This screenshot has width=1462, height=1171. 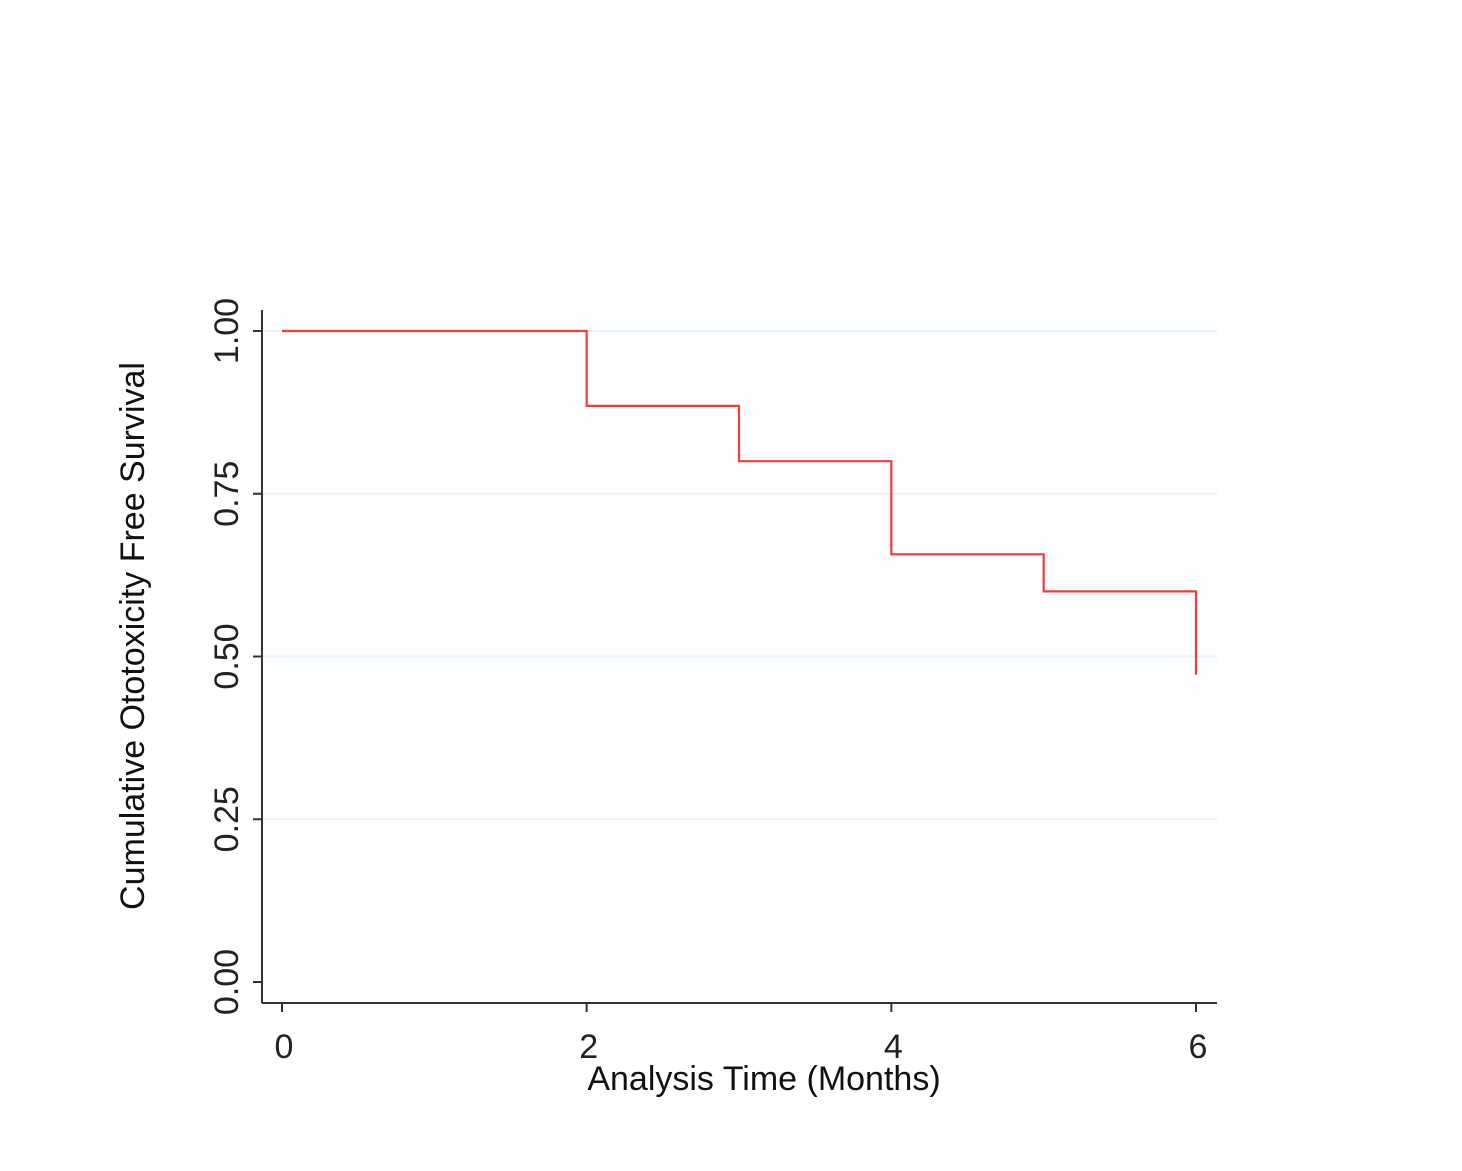 What do you see at coordinates (227, 494) in the screenshot?
I see `y-tick-label: 0.75` at bounding box center [227, 494].